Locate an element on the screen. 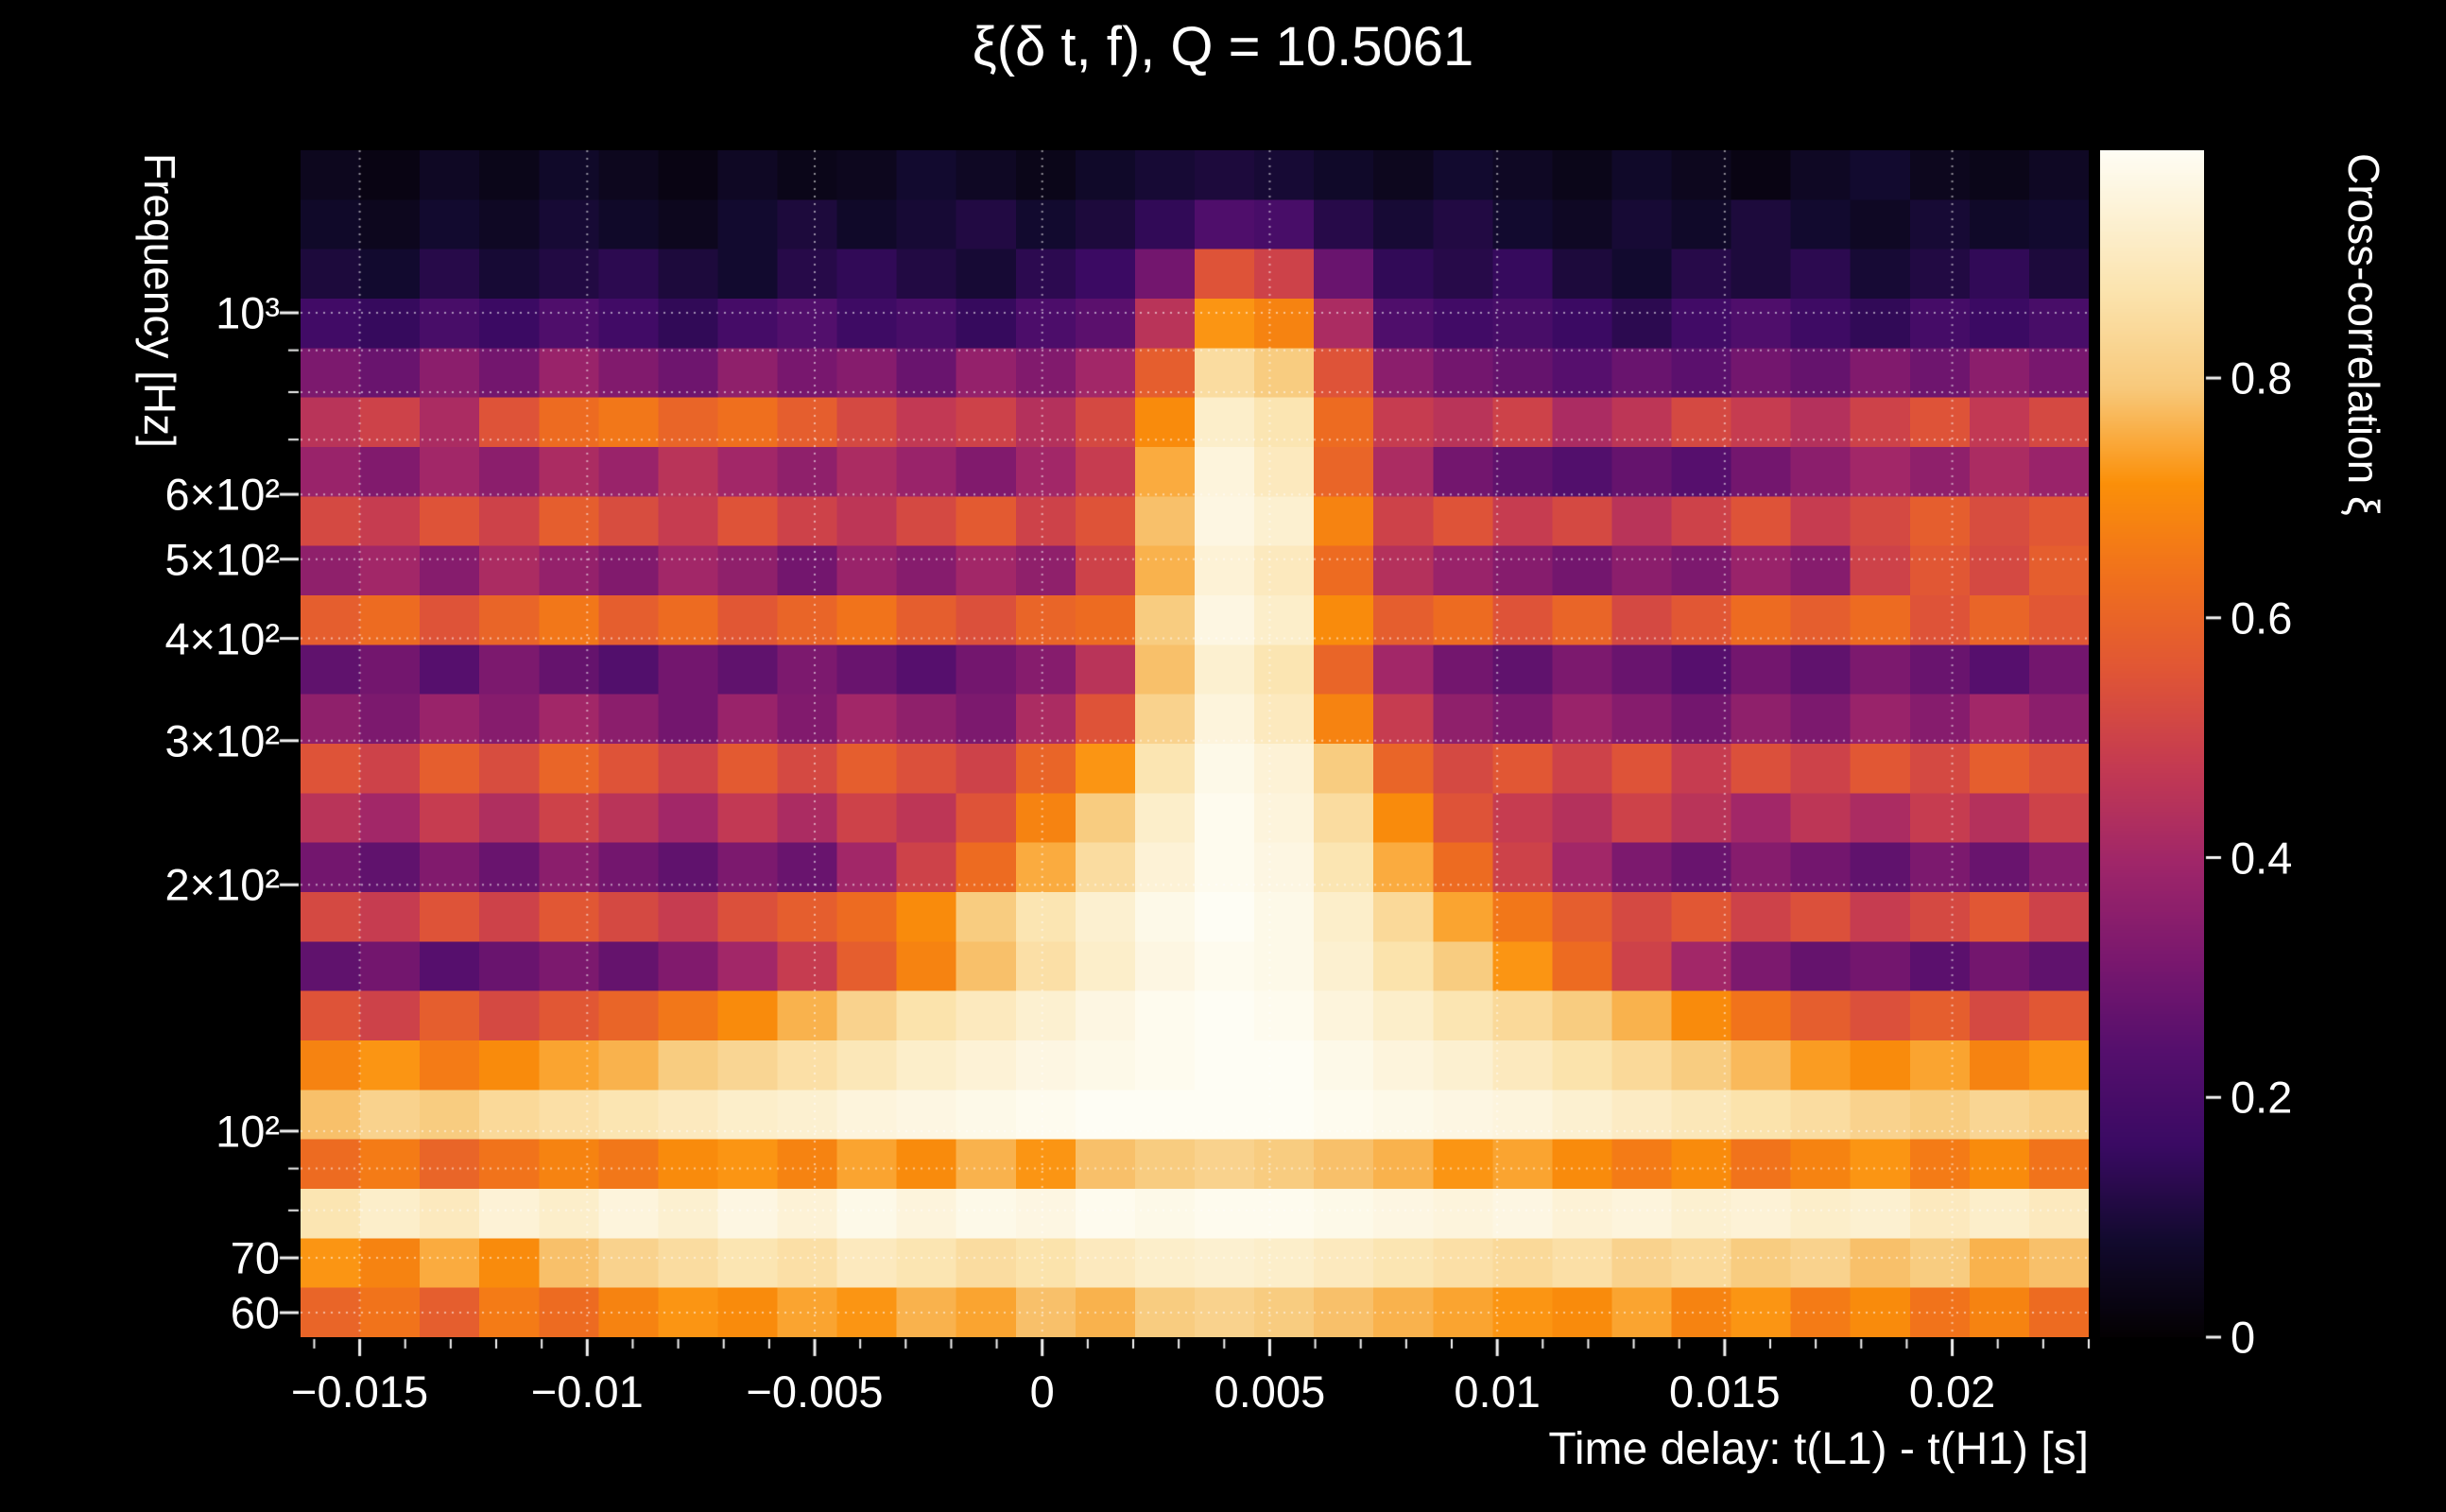  colorbar-tick-label: 0 is located at coordinates (2243, 1337).